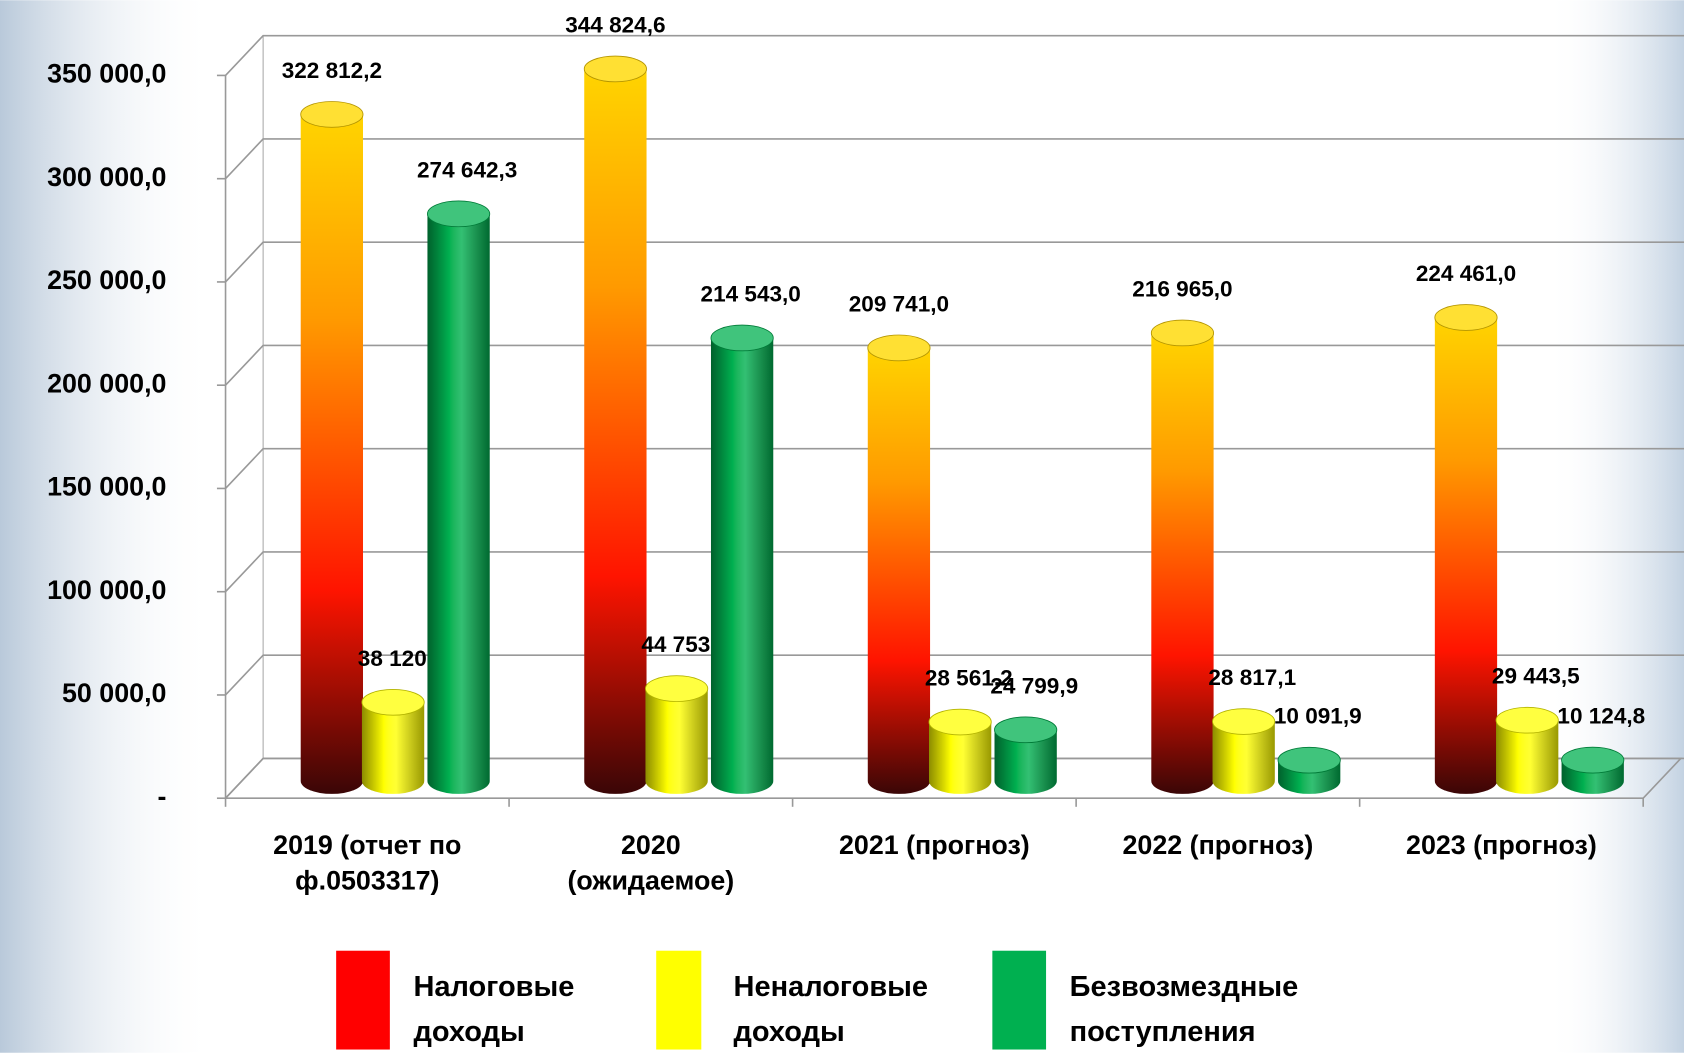 This screenshot has width=1684, height=1053. I want to click on data-label: 10 124,8, so click(1601, 716).